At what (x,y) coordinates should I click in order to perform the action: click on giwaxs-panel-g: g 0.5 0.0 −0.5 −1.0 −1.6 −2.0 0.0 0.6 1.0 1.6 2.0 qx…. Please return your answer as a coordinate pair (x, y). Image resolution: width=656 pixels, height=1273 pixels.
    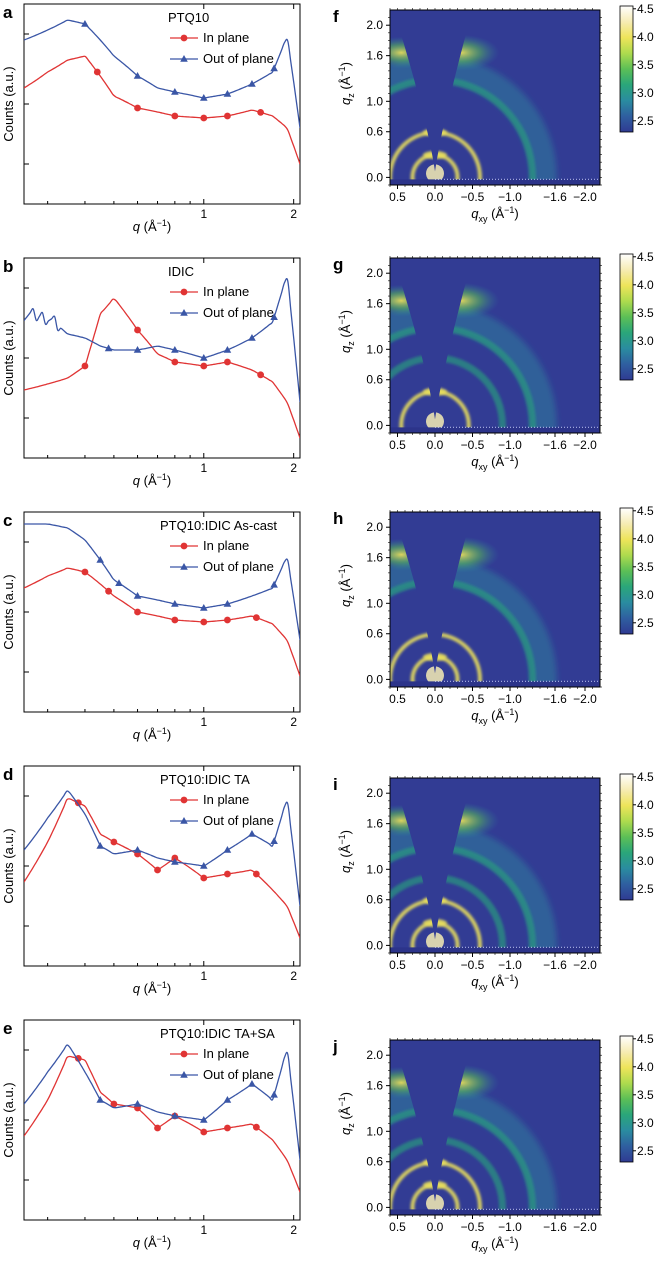
    Looking at the image, I should click on (493, 361).